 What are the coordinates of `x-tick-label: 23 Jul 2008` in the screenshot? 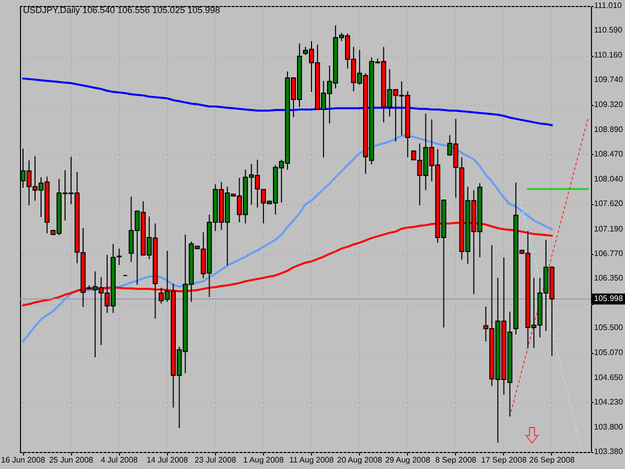 It's located at (215, 460).